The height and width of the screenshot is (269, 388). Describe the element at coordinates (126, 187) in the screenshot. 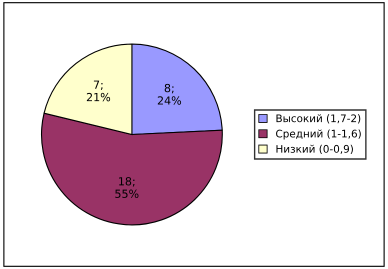

I see `data-label: 18; 55%` at that location.